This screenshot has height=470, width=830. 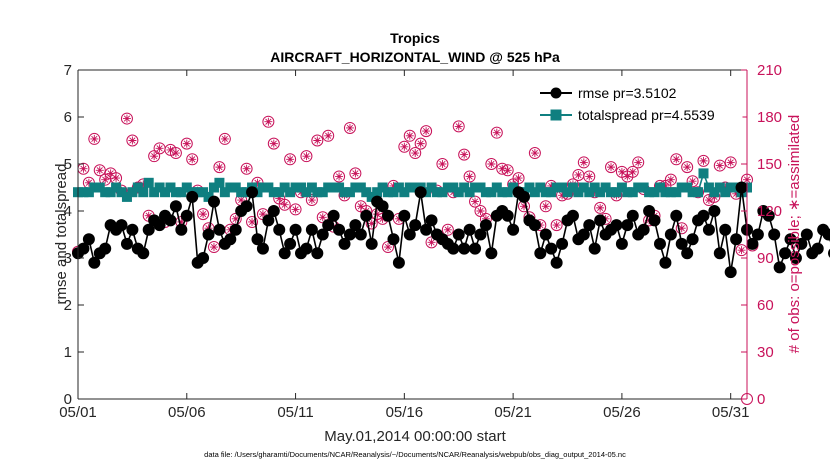 What do you see at coordinates (622, 412) in the screenshot?
I see `x-tick-label: 05/26` at bounding box center [622, 412].